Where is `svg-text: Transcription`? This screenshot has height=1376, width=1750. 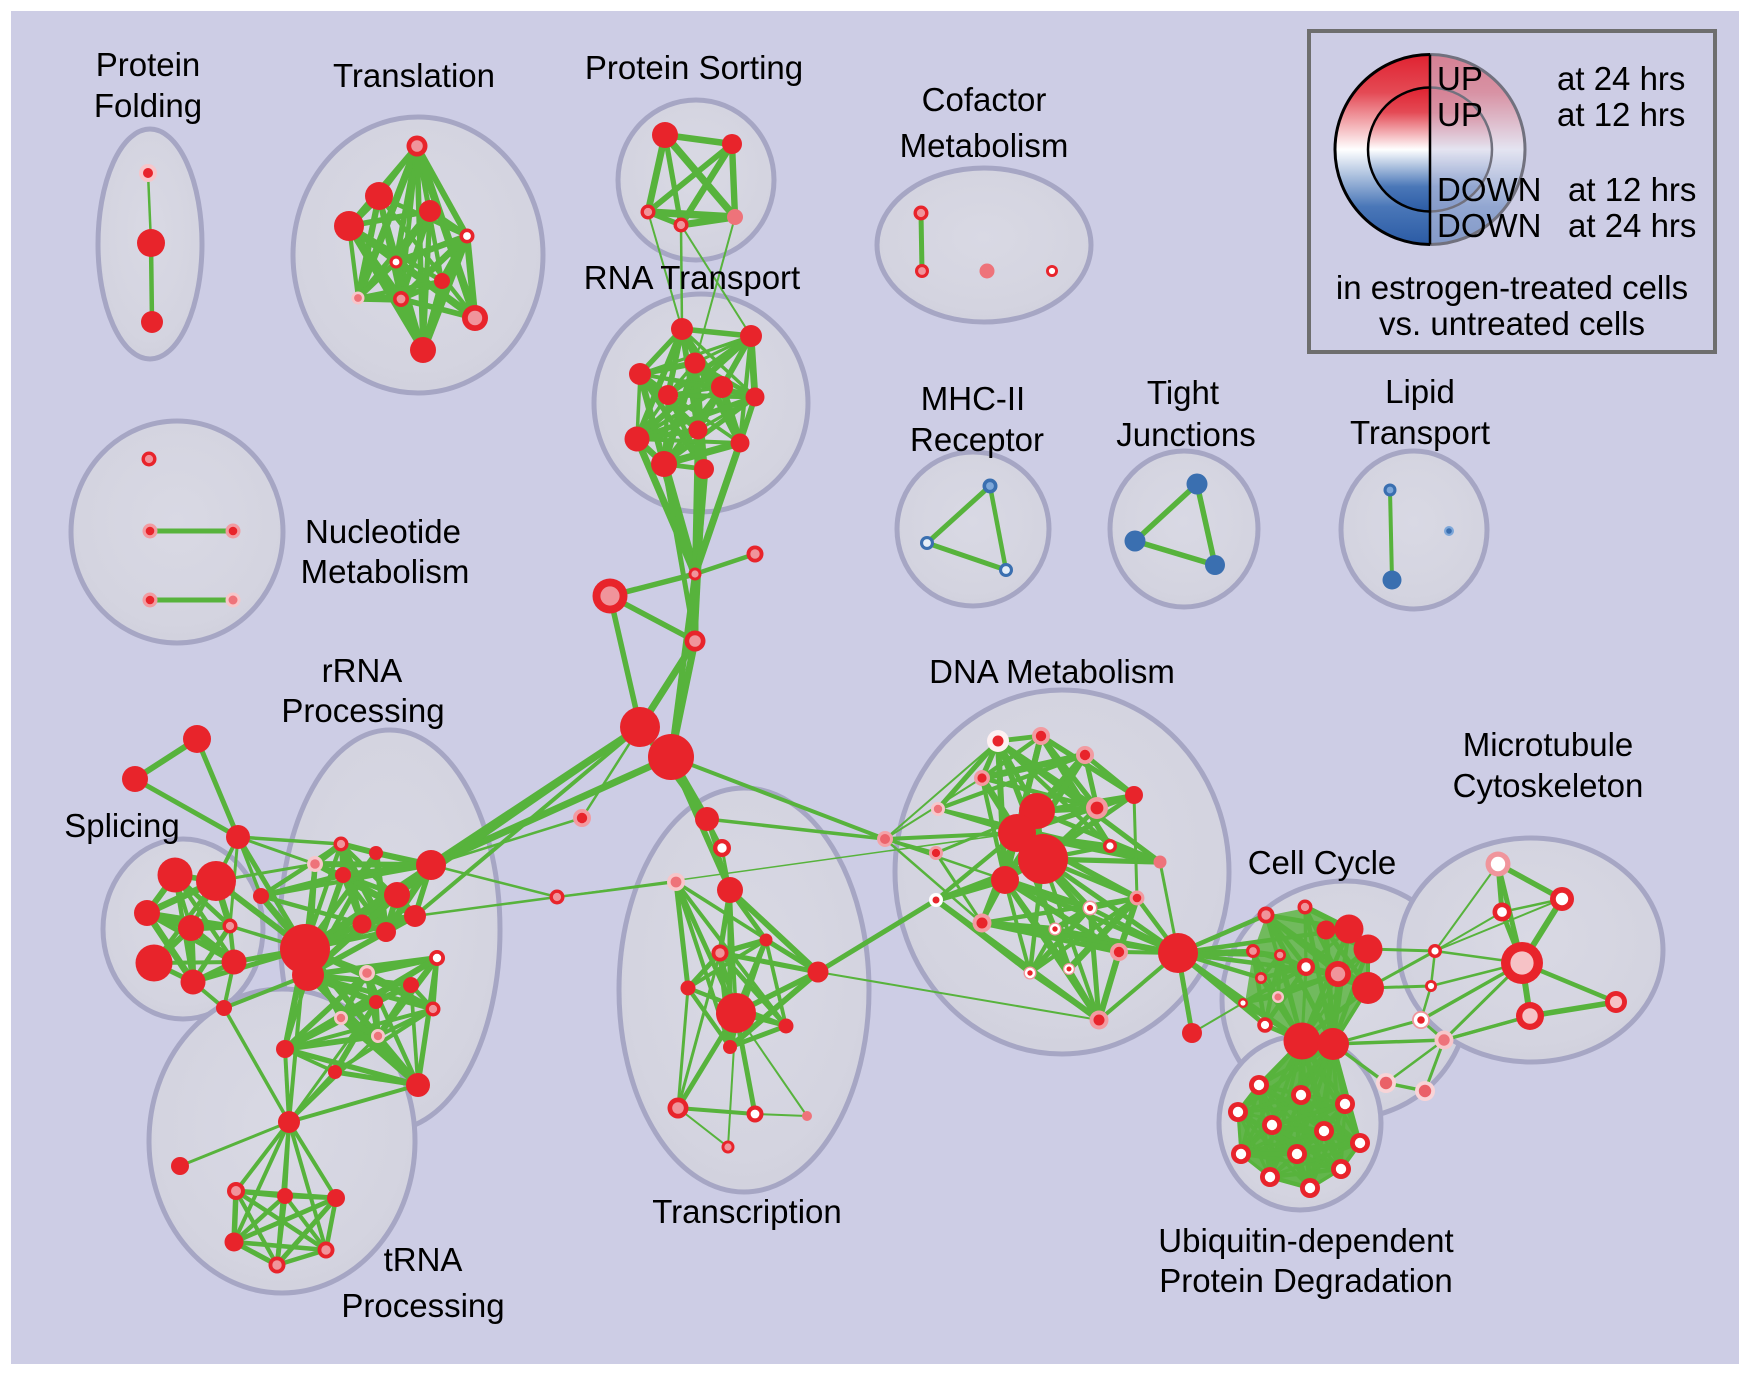 svg-text: Transcription is located at coordinates (747, 1211).